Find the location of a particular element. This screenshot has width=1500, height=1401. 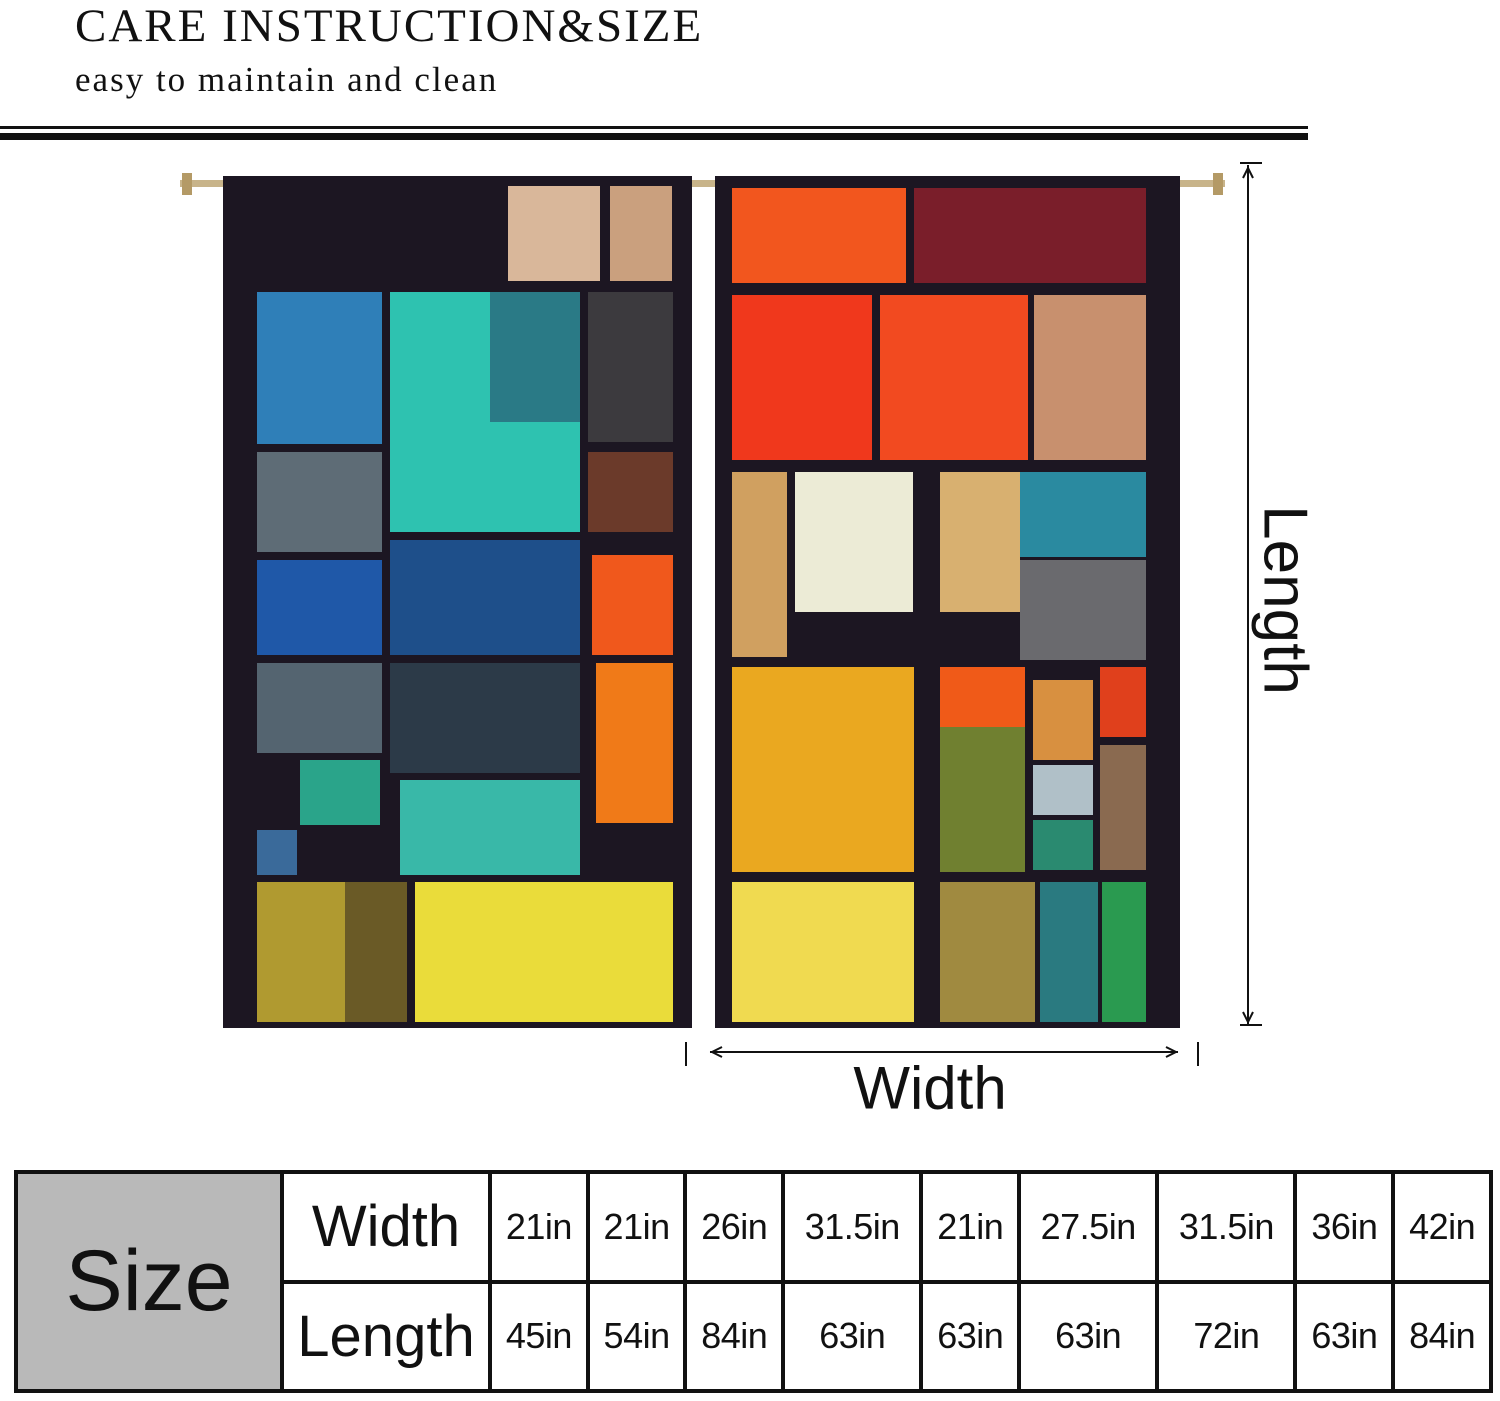

row-header-width: Width is located at coordinates (386, 1227).